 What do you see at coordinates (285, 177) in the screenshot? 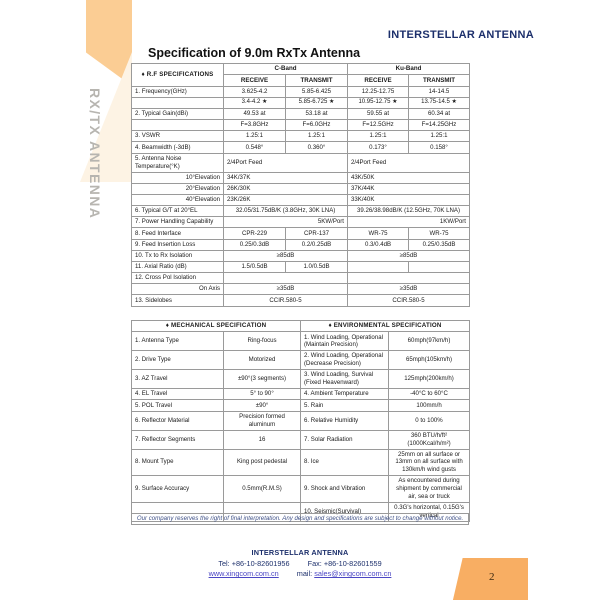
I see `cell-noise-10-c: 34K/37K` at bounding box center [285, 177].